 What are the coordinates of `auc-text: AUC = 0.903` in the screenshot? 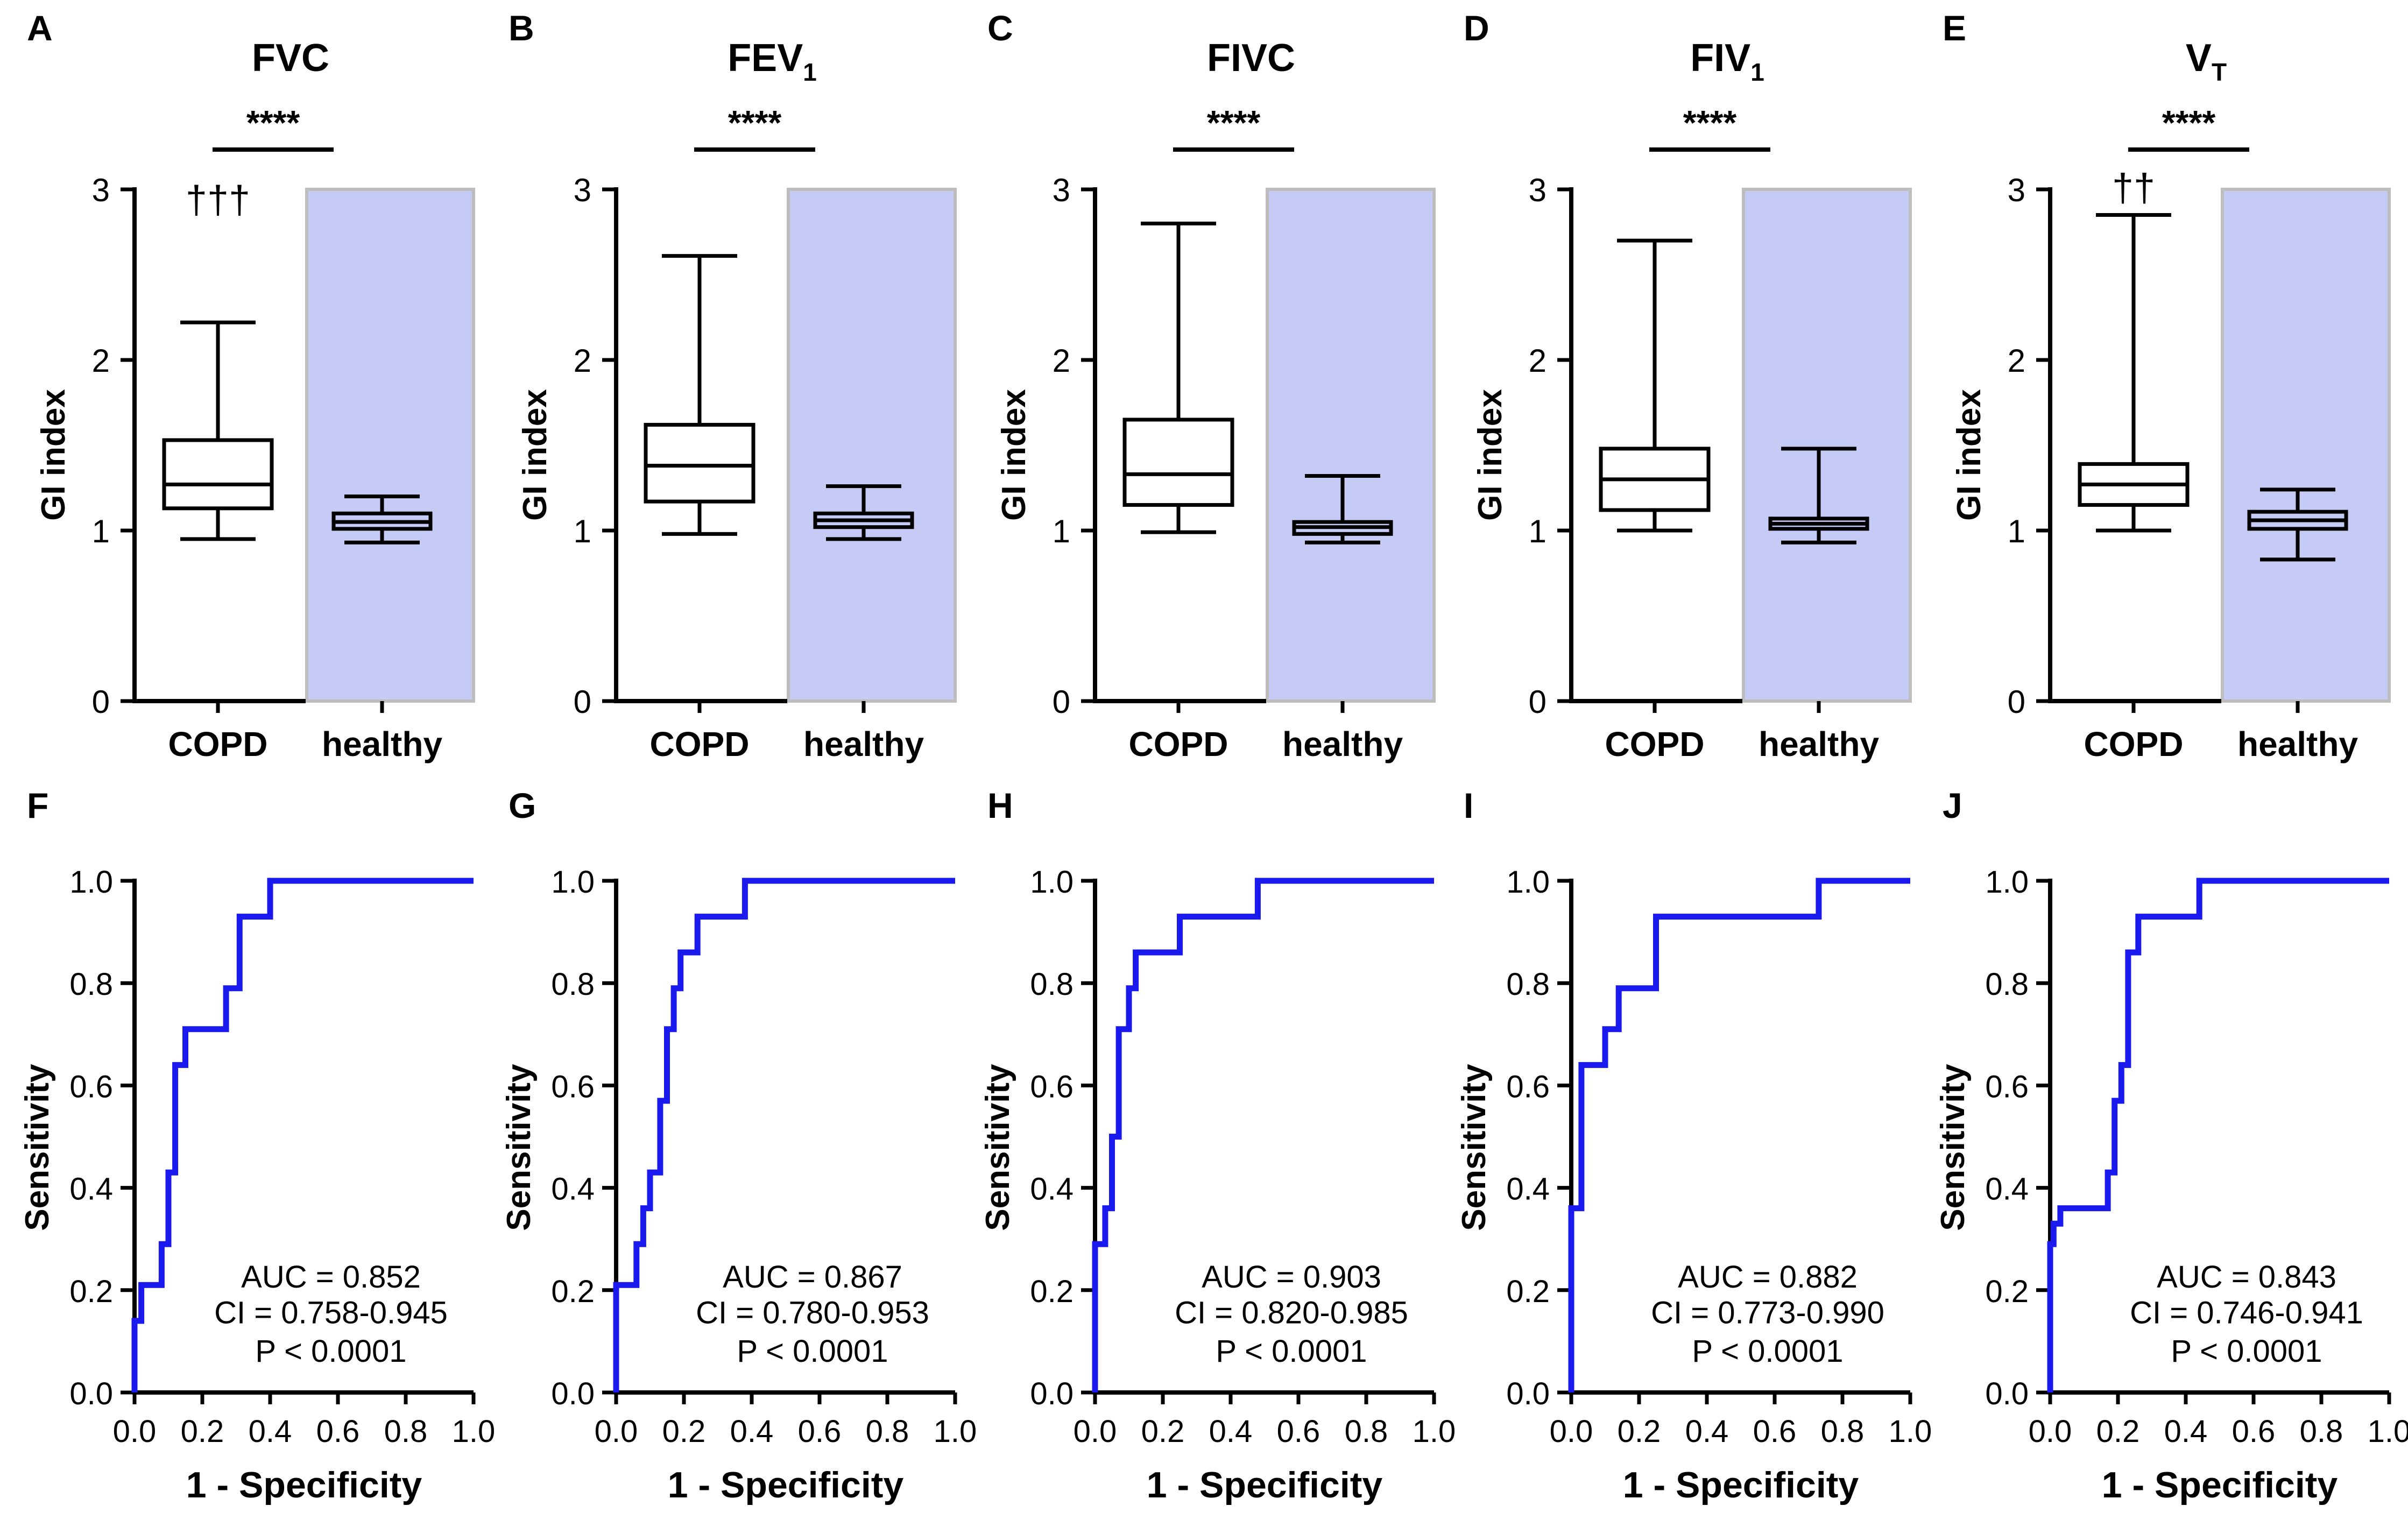 It's located at (1291, 1277).